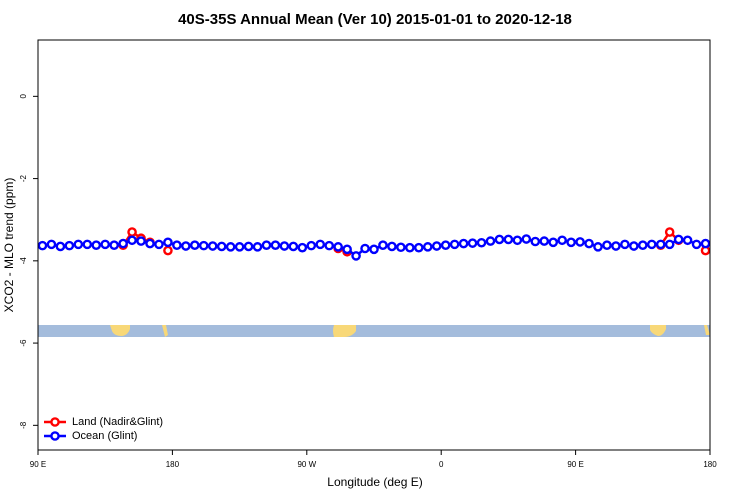 The image size is (750, 500). What do you see at coordinates (23, 425) in the screenshot?
I see `y-tick-label: -8` at bounding box center [23, 425].